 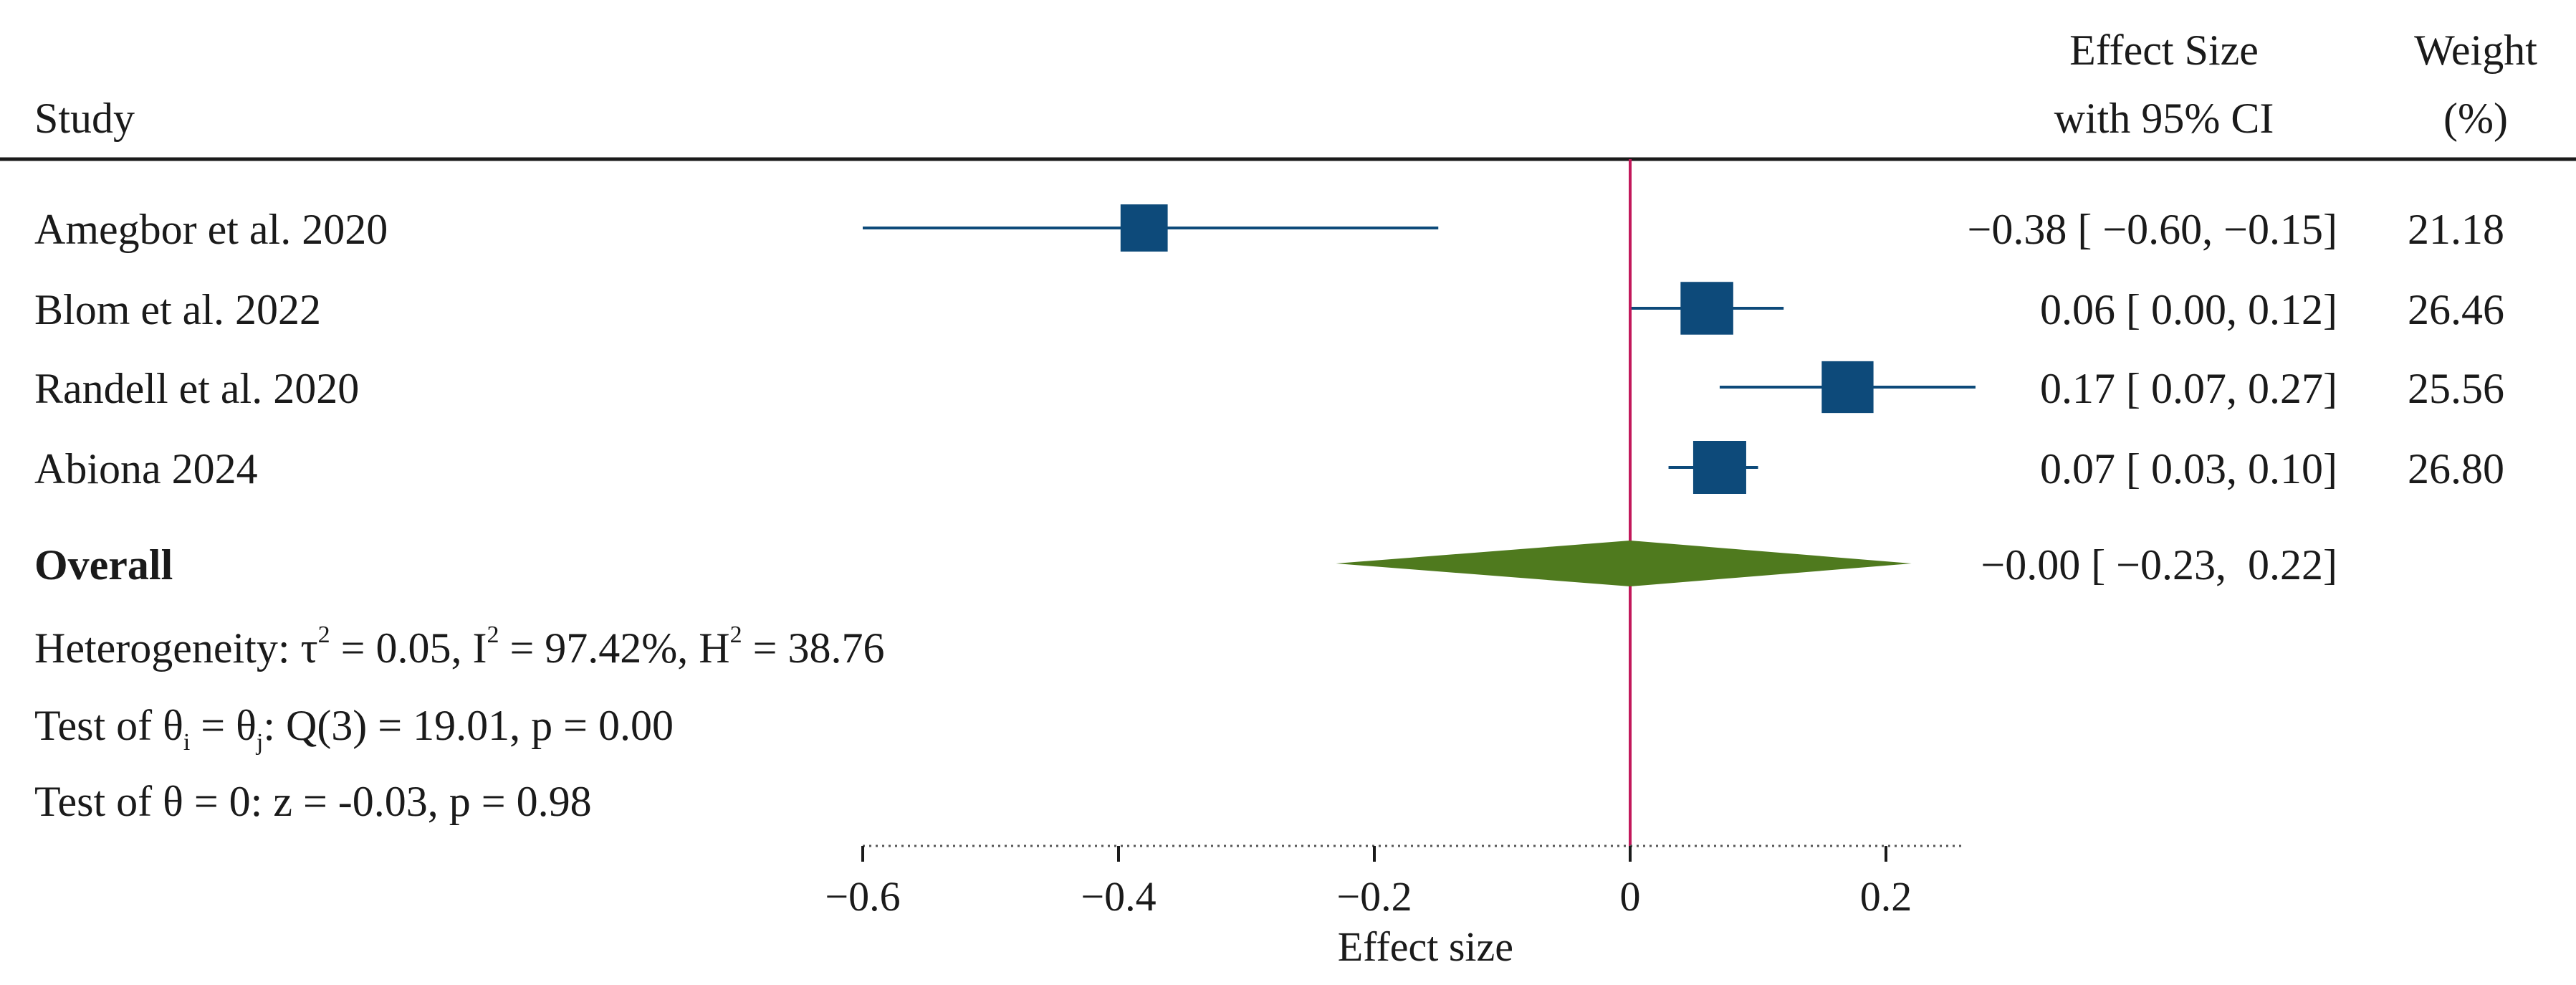 What do you see at coordinates (2152, 229) in the screenshot?
I see `study-ci-text: −0.38 [ −0.60, −0.15]` at bounding box center [2152, 229].